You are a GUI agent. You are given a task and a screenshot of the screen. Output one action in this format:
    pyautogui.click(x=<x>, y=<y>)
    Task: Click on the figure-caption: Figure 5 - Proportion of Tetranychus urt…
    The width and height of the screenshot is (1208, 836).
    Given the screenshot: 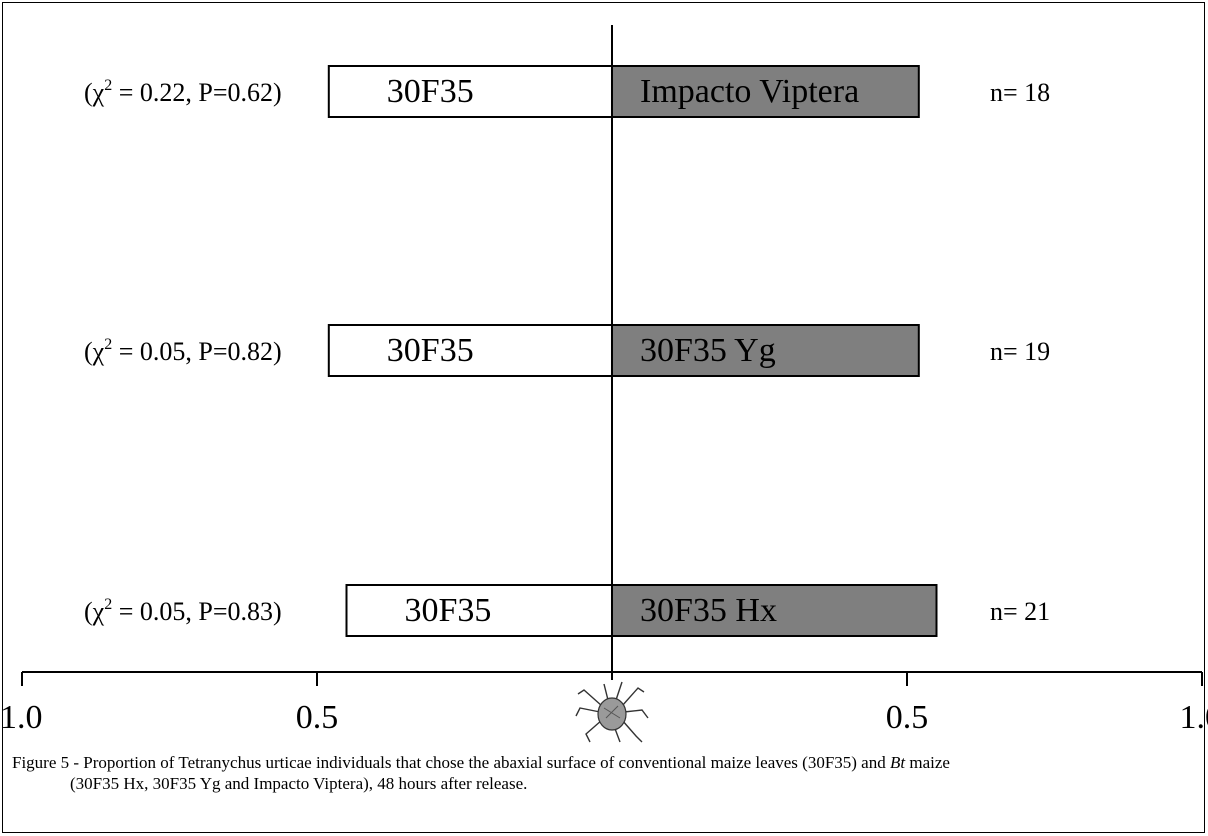 What is the action you would take?
    pyautogui.click(x=602, y=773)
    